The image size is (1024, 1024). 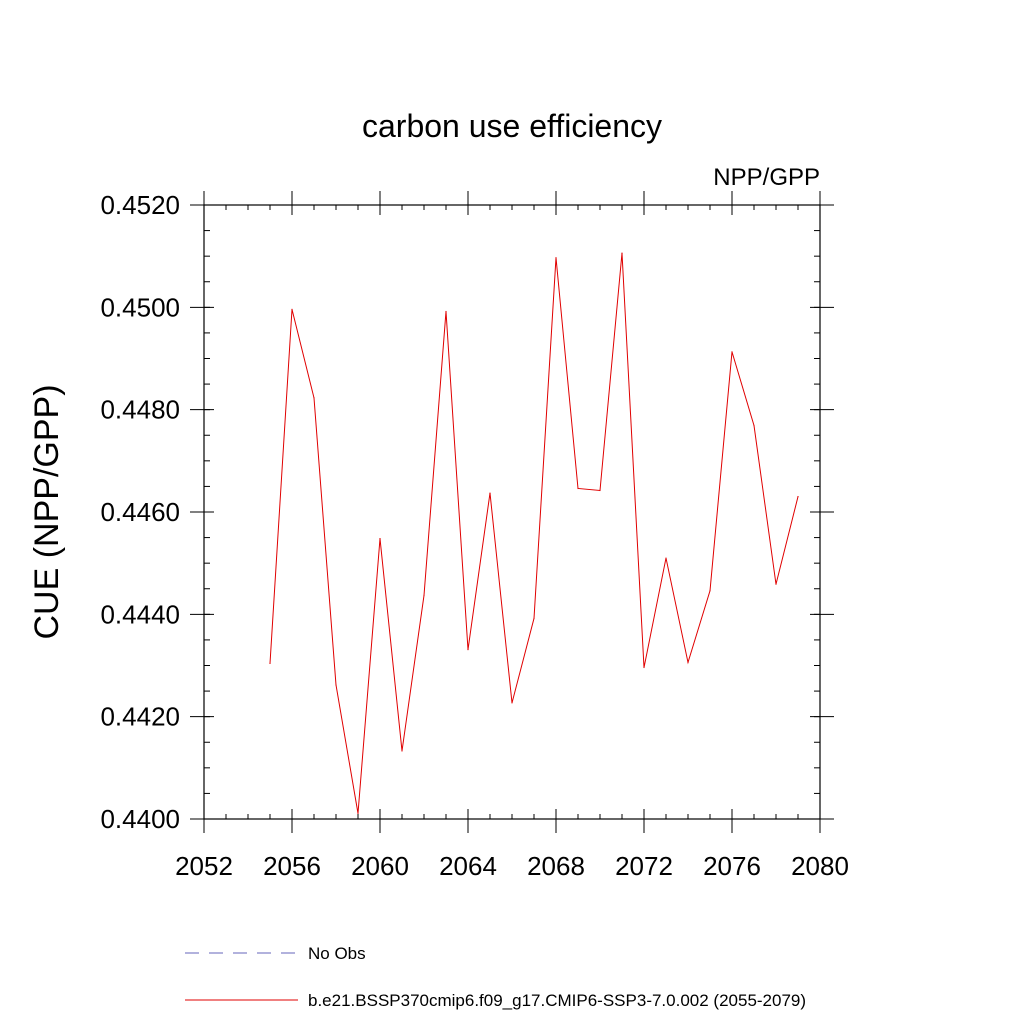 What do you see at coordinates (292, 866) in the screenshot?
I see `x-tick-label: 2056` at bounding box center [292, 866].